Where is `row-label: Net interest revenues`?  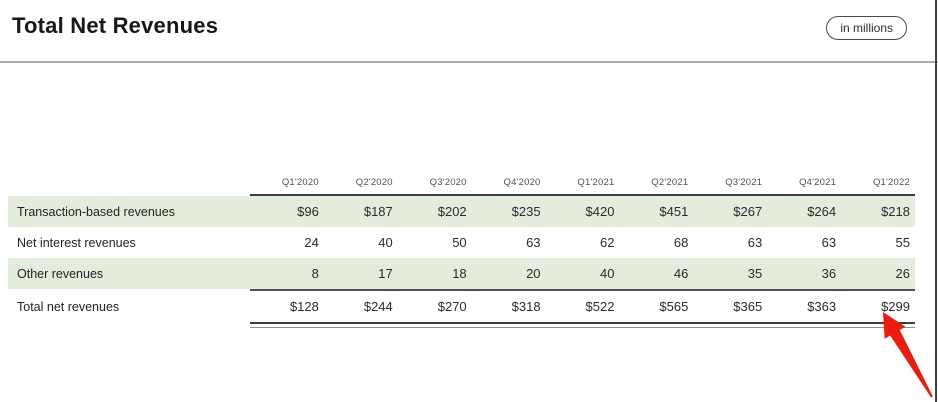 row-label: Net interest revenues is located at coordinates (76, 242).